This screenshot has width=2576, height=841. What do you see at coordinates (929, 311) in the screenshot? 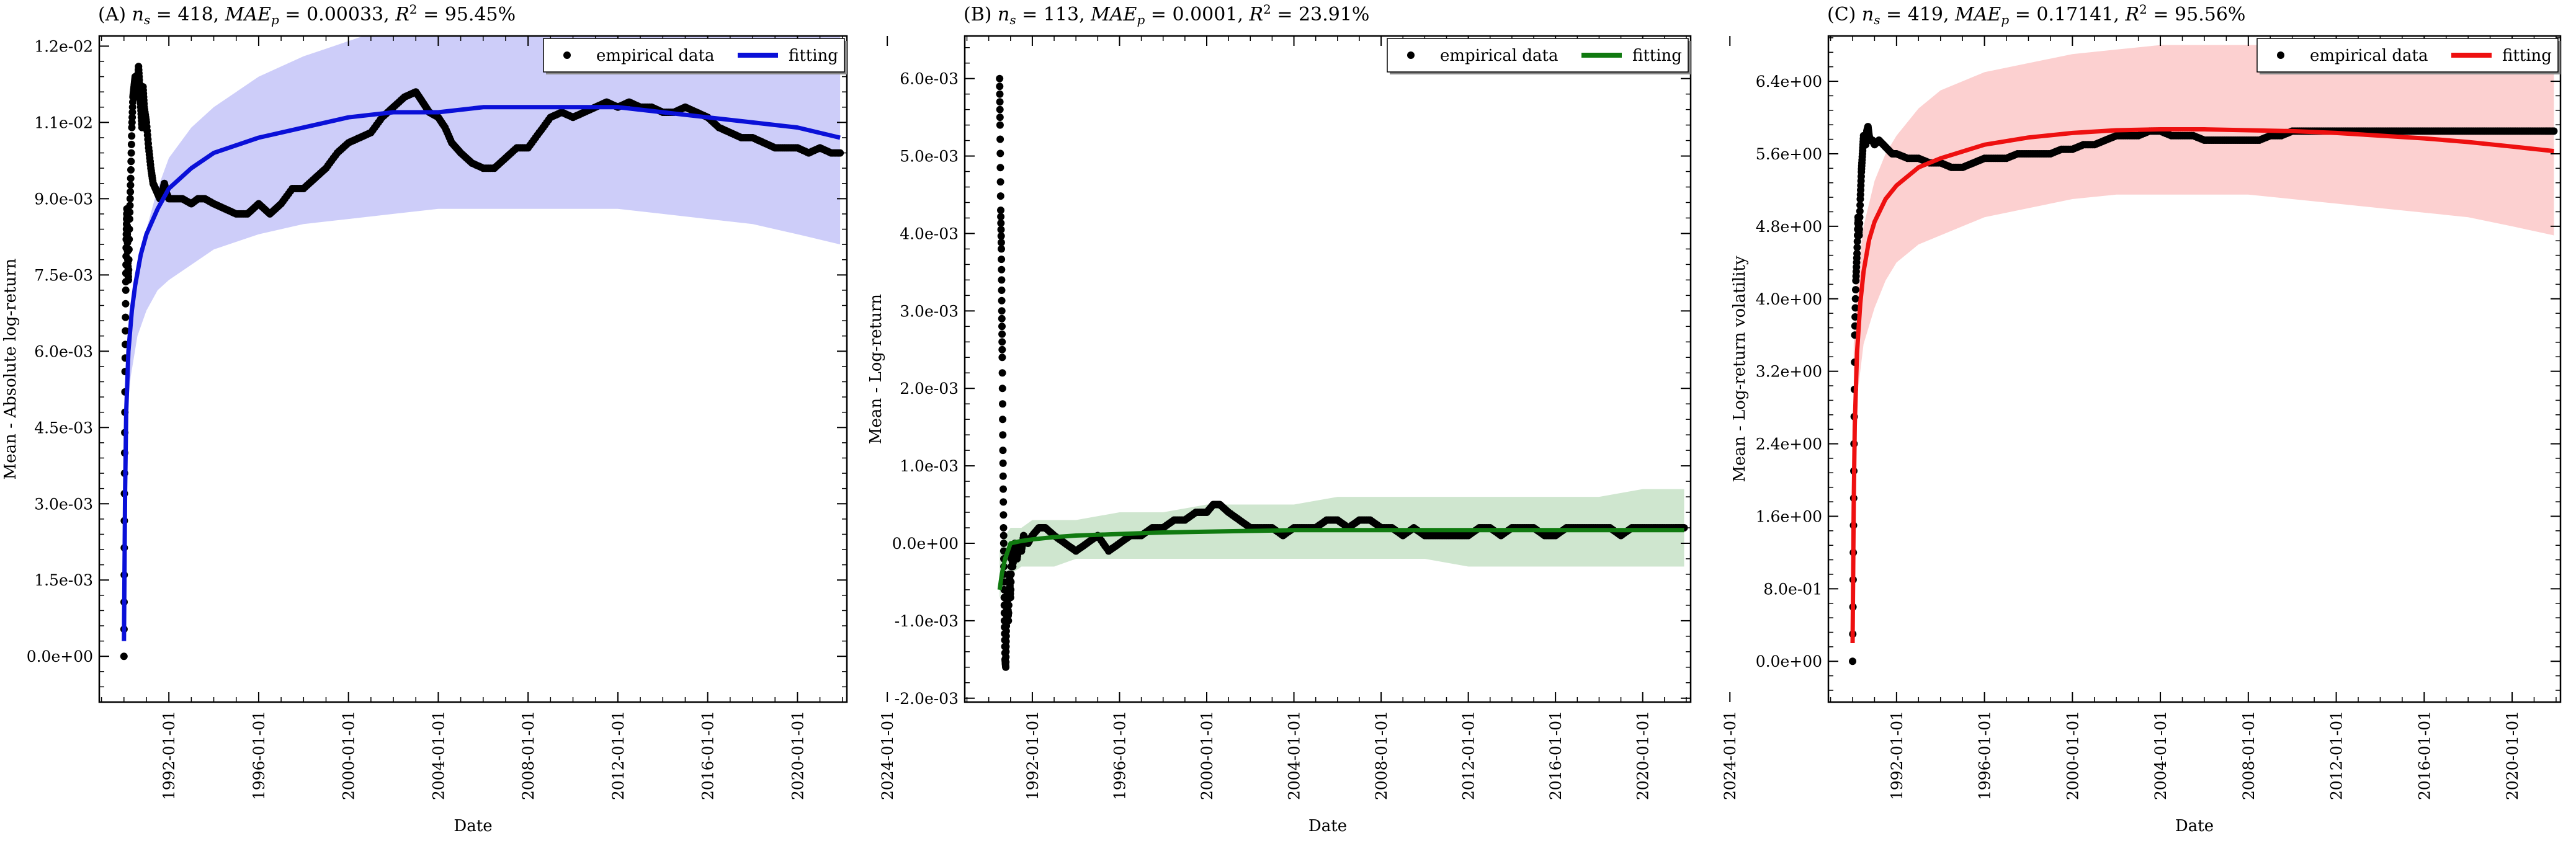
I see `y-tick-label: 3.0e-03` at bounding box center [929, 311].